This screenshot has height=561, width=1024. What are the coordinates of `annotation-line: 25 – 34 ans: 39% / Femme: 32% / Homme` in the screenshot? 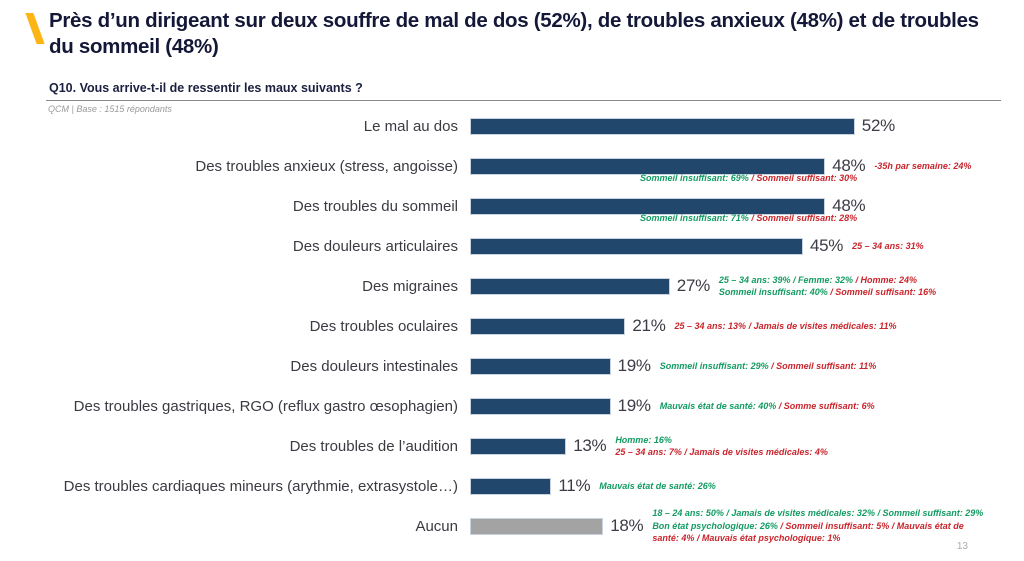 It's located at (827, 280).